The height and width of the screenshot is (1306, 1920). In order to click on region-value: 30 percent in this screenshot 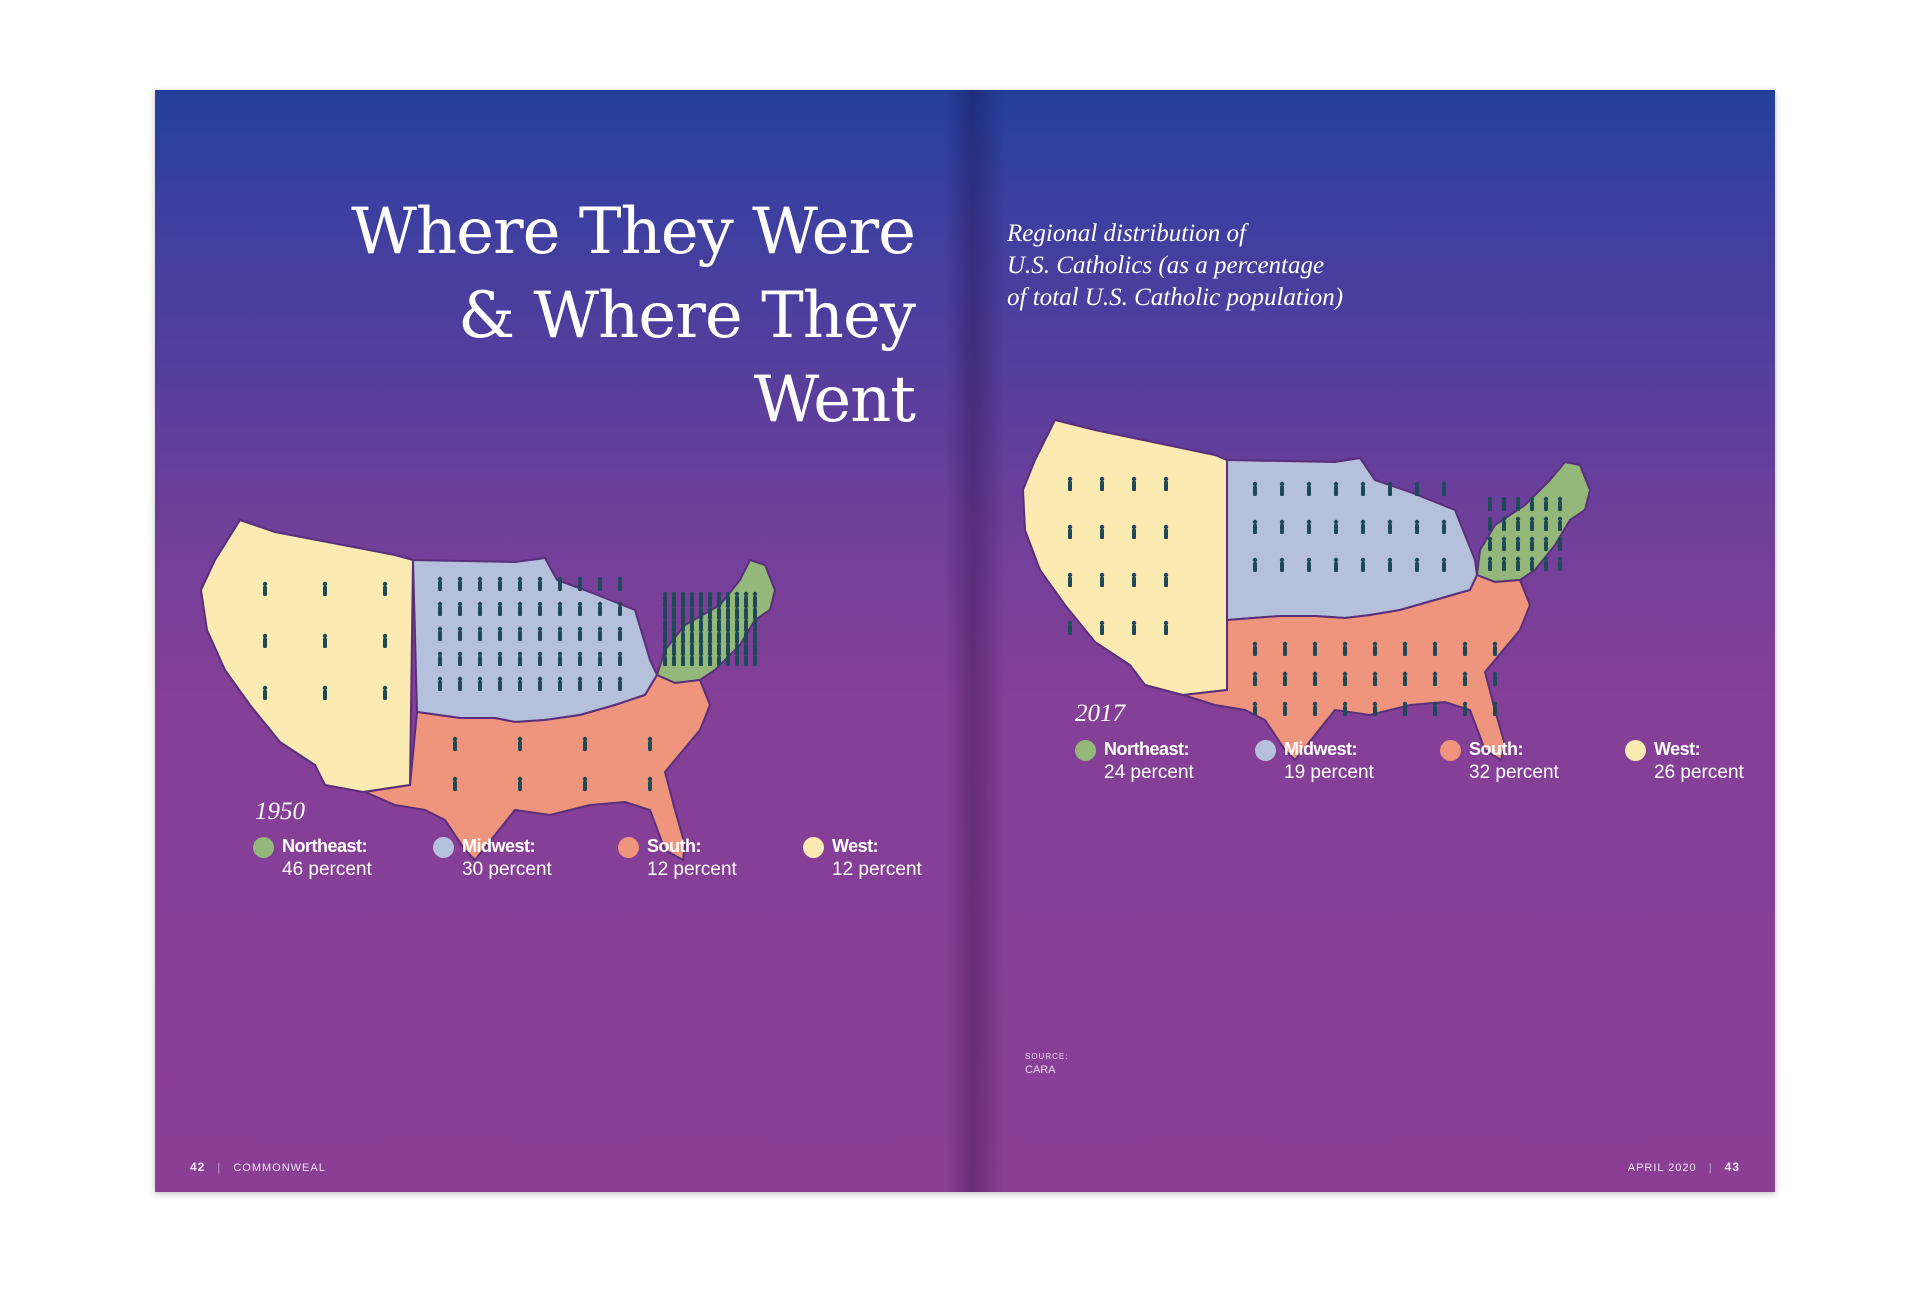, I will do `click(507, 869)`.